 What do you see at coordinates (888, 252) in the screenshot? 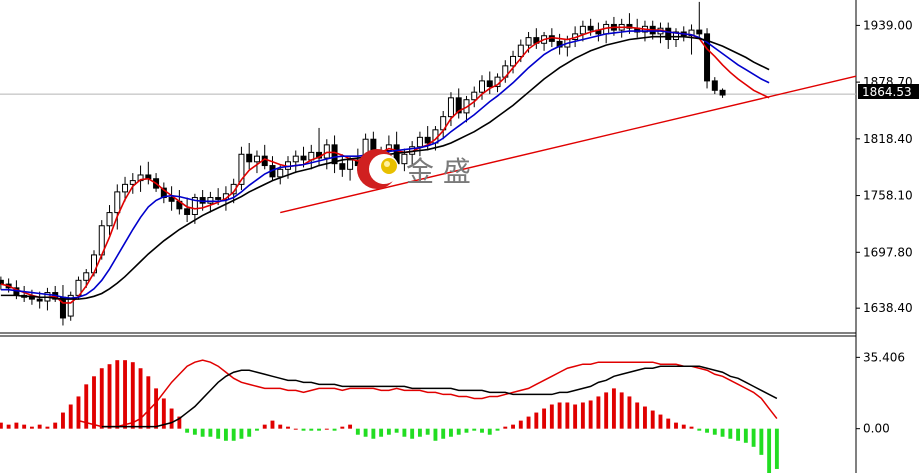
I see `price-axis-tick-label: 1697.80` at bounding box center [888, 252].